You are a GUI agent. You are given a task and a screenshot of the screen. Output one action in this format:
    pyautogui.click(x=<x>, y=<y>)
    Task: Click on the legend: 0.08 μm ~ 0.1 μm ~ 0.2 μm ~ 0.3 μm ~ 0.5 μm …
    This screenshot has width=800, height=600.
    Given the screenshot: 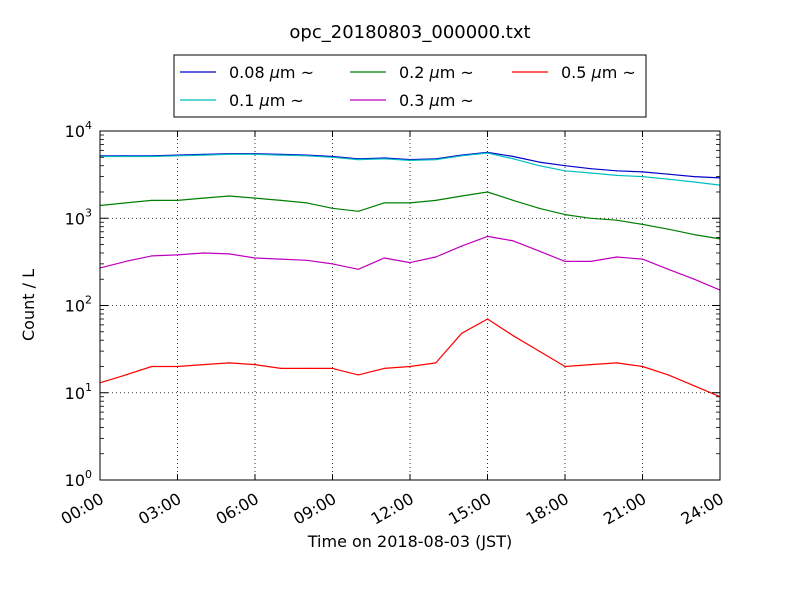 What is the action you would take?
    pyautogui.click(x=410, y=86)
    